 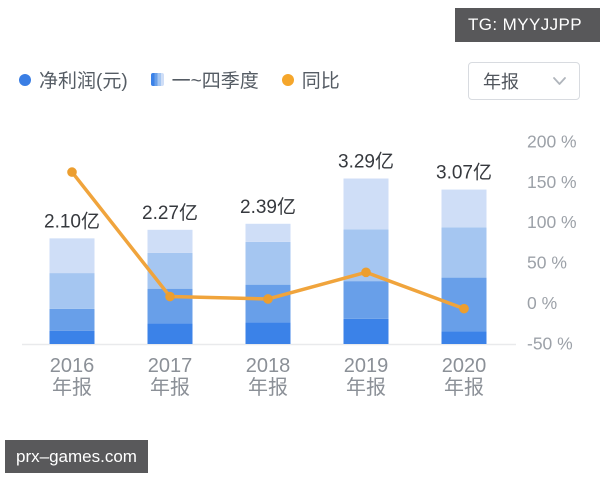 What do you see at coordinates (542, 303) in the screenshot?
I see `right-axis-tick-label: 0 %` at bounding box center [542, 303].